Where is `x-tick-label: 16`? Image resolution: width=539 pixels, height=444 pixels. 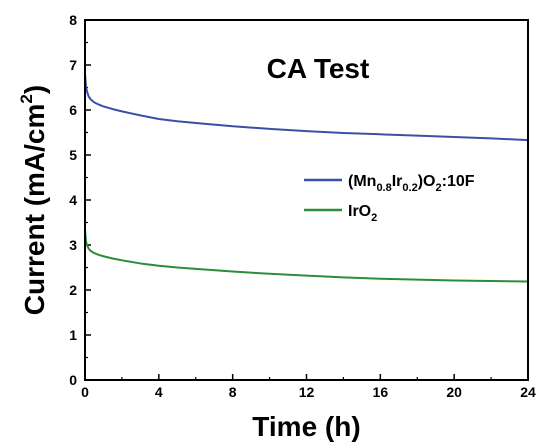
x-tick-label: 16 is located at coordinates (381, 392).